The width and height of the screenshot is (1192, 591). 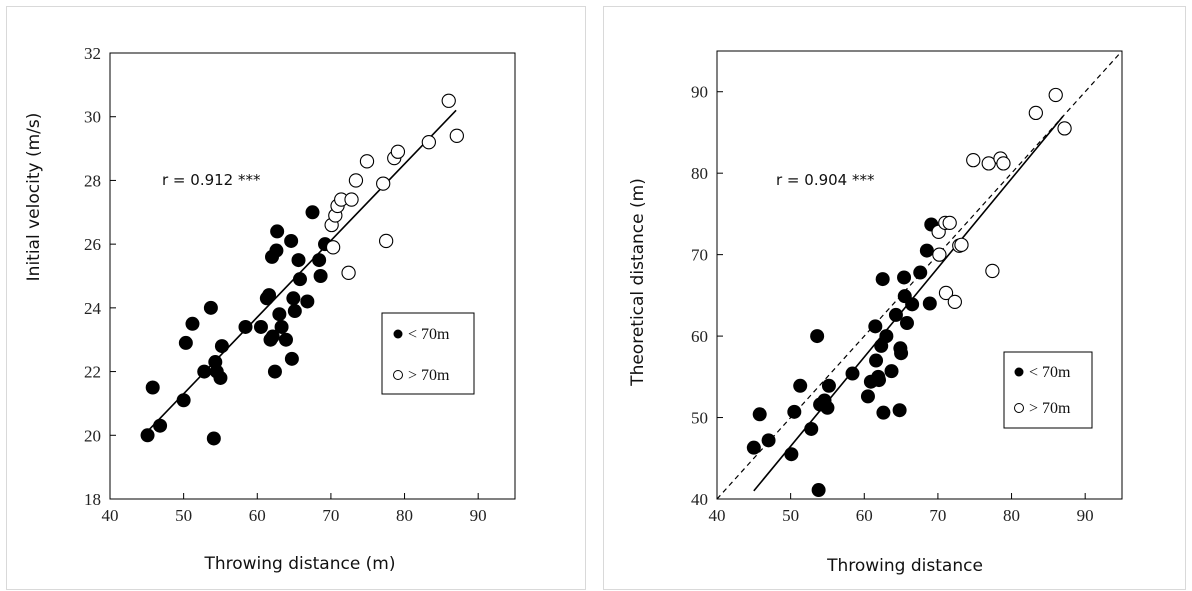 I want to click on y-tick-label: 80, so click(x=699, y=173).